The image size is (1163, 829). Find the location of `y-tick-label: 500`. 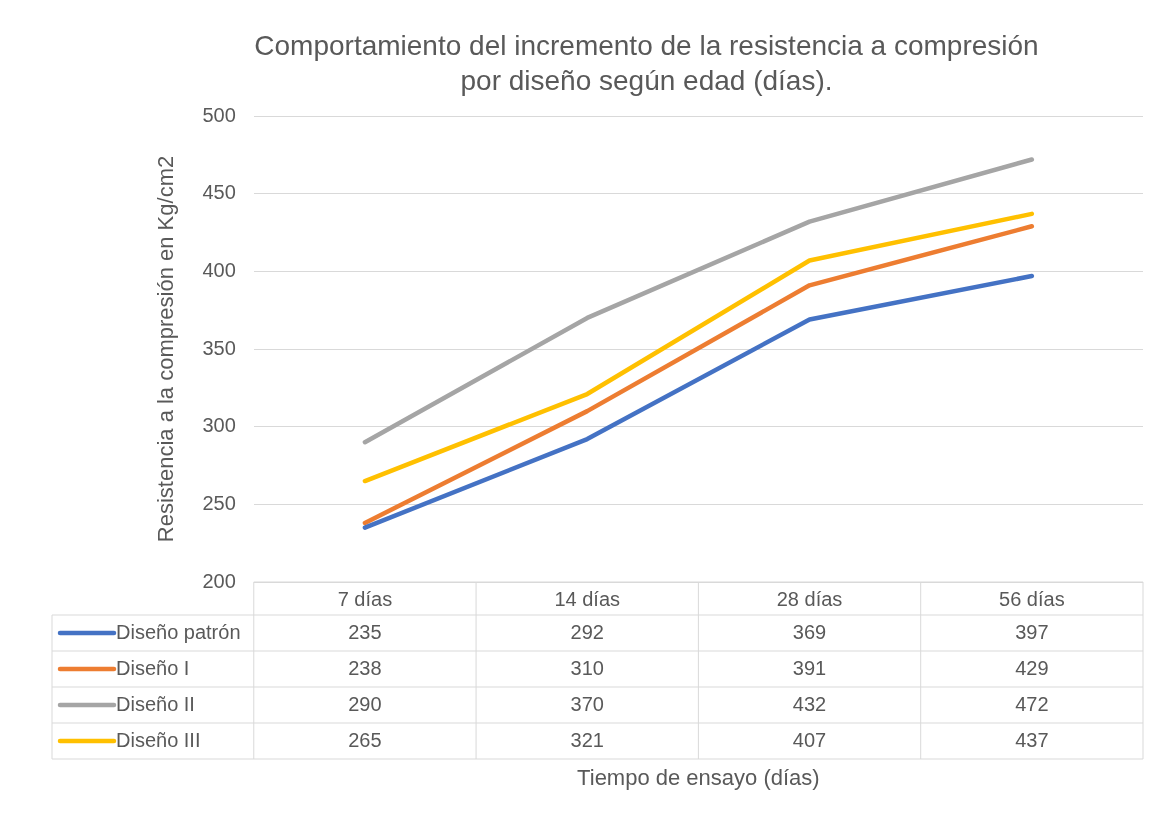

y-tick-label: 500 is located at coordinates (219, 114).